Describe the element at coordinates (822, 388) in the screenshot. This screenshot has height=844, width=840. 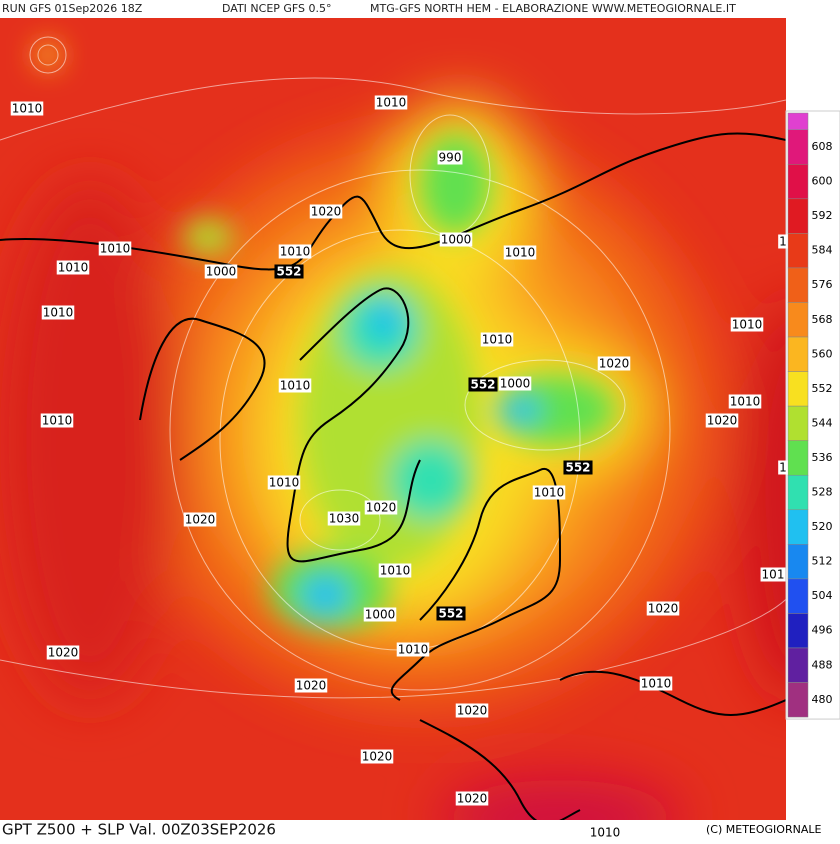
I see `colorbar-label: 552` at that location.